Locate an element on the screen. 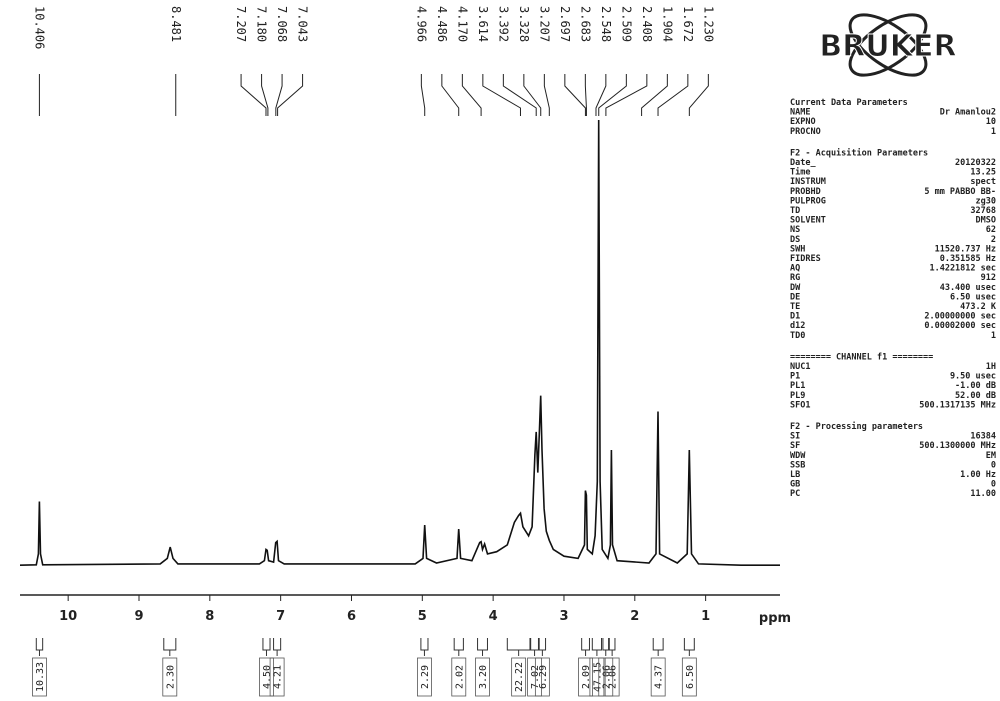 The image size is (1000, 701). param-group-title: ======== CHANNEL f1 ======== is located at coordinates (861, 357).